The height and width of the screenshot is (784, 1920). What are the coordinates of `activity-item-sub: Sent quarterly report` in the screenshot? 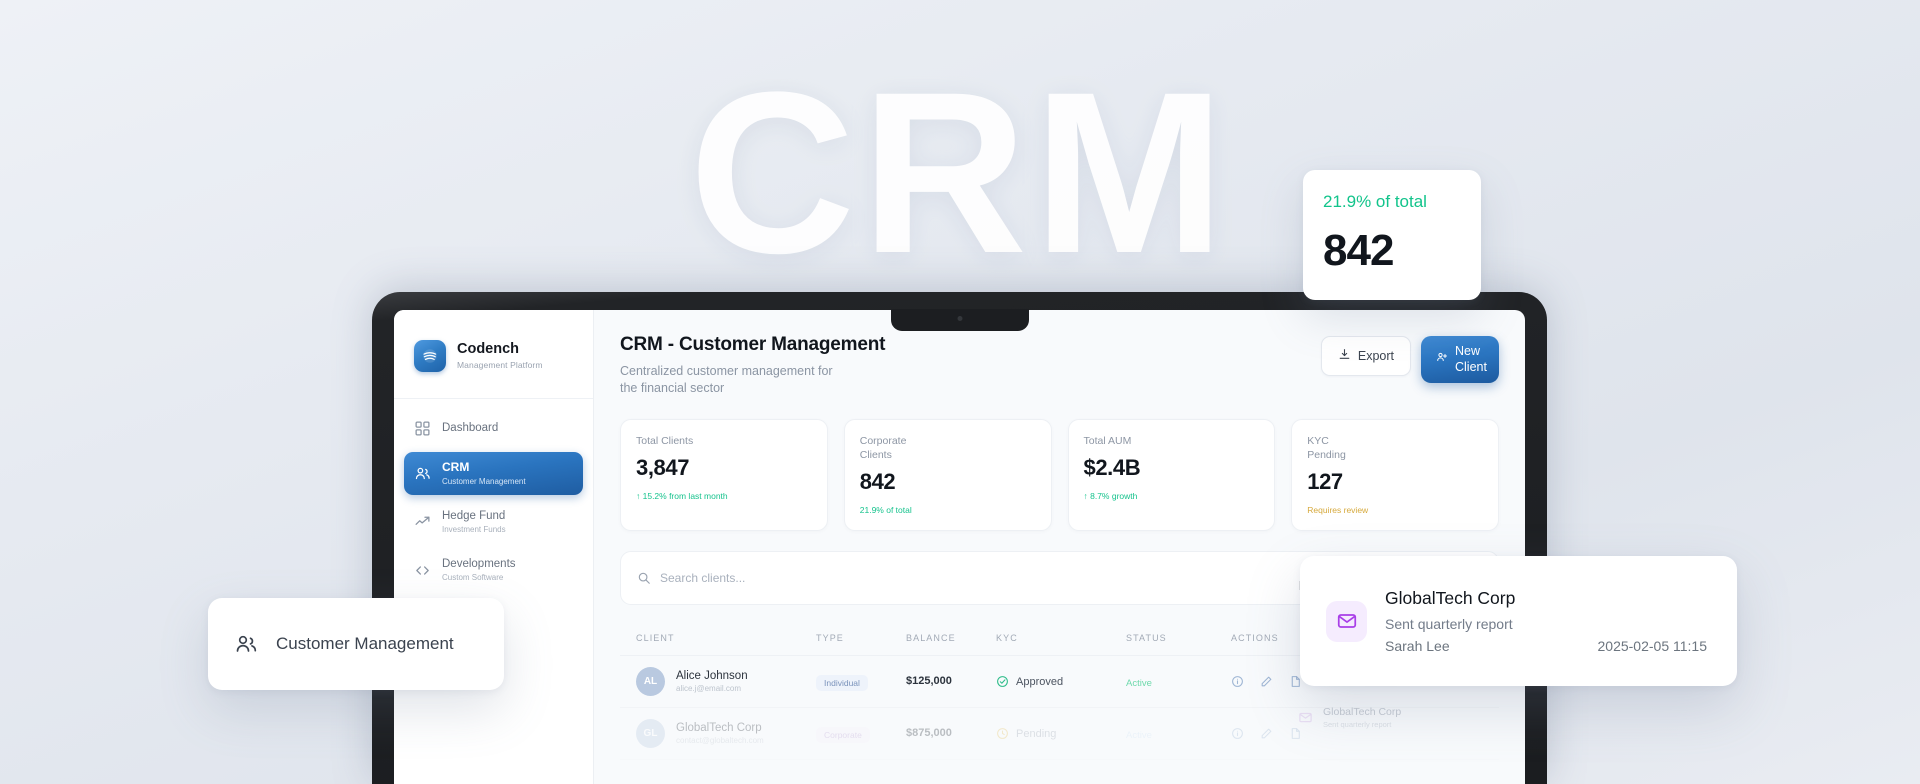 It's located at (1357, 724).